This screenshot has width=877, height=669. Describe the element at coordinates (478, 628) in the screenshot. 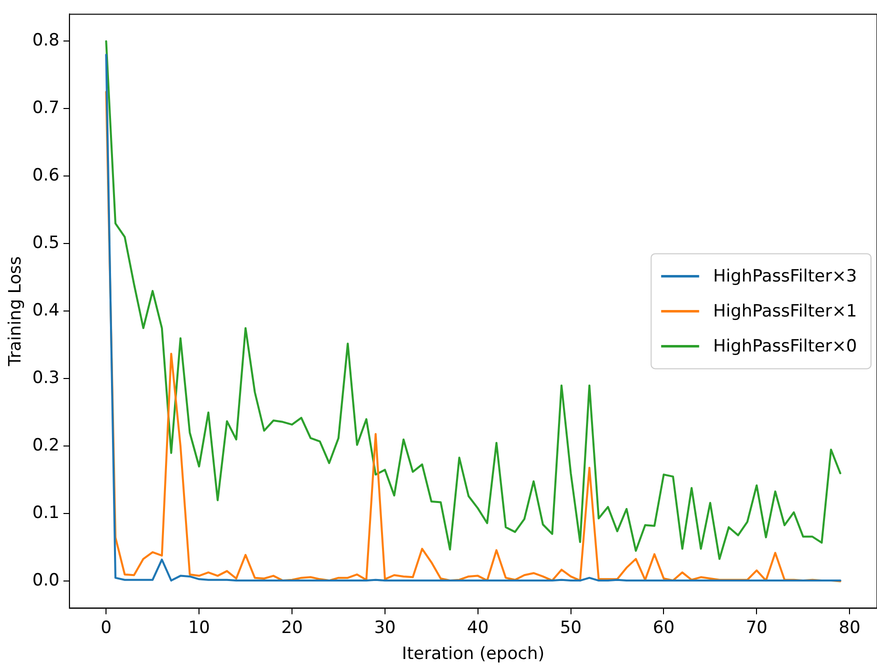

I see `x-tick-label: 40` at that location.